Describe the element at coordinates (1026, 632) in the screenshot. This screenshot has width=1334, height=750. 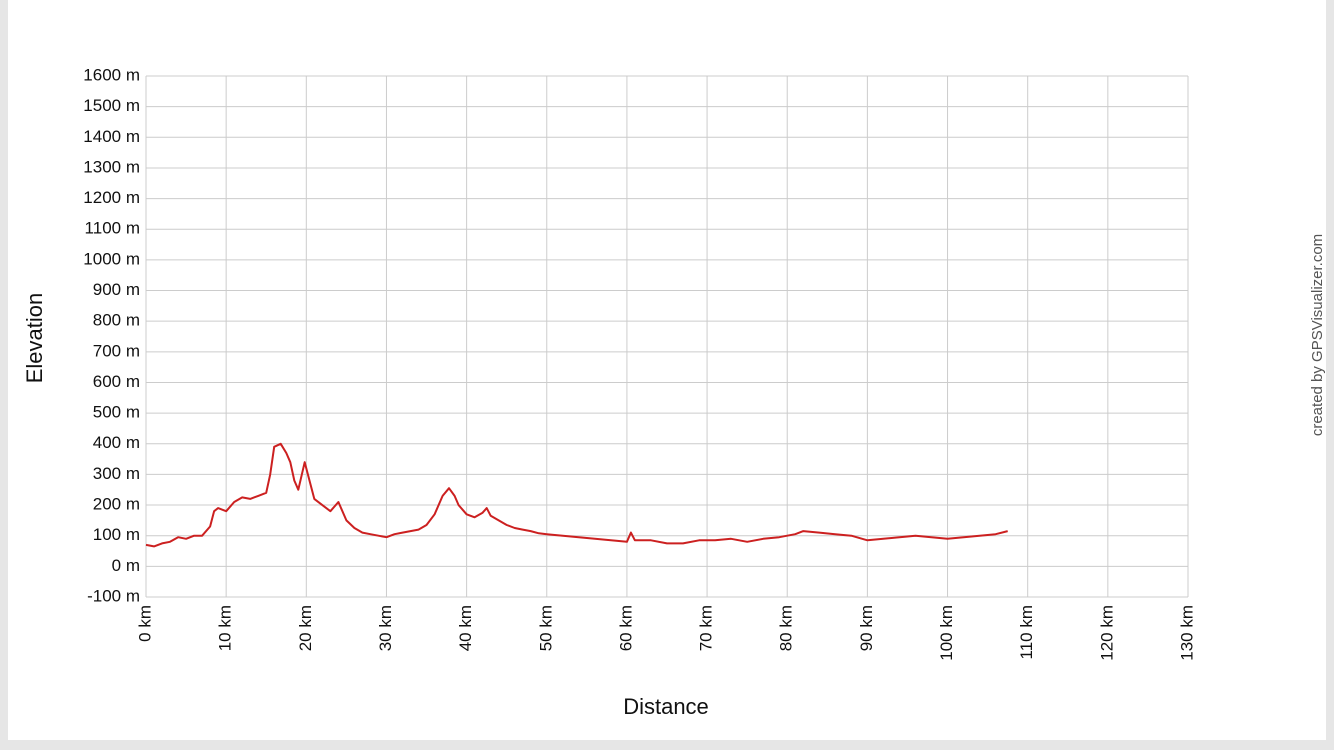
I see `x-tick-label: 110 km` at that location.